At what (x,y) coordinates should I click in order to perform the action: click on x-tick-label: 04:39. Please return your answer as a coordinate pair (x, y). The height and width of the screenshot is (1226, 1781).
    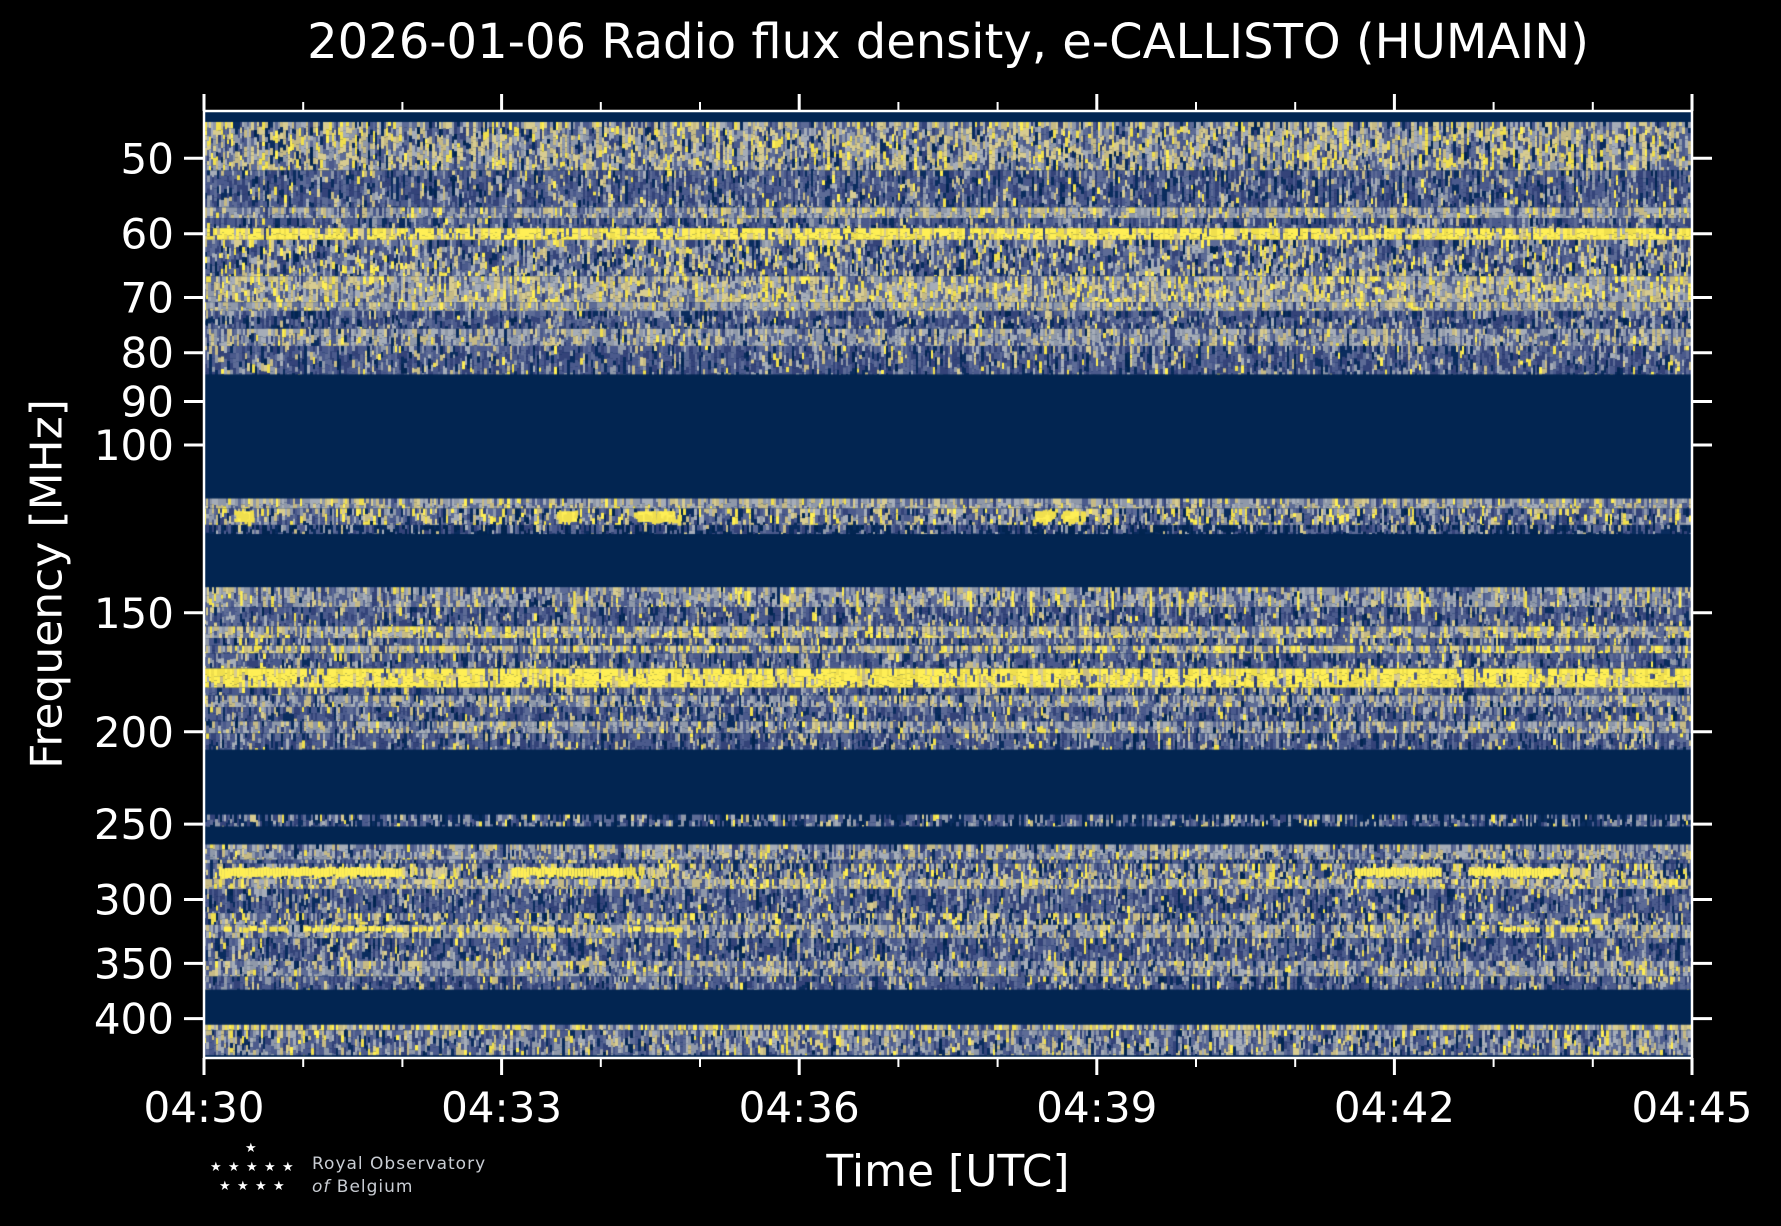
    Looking at the image, I should click on (1096, 1107).